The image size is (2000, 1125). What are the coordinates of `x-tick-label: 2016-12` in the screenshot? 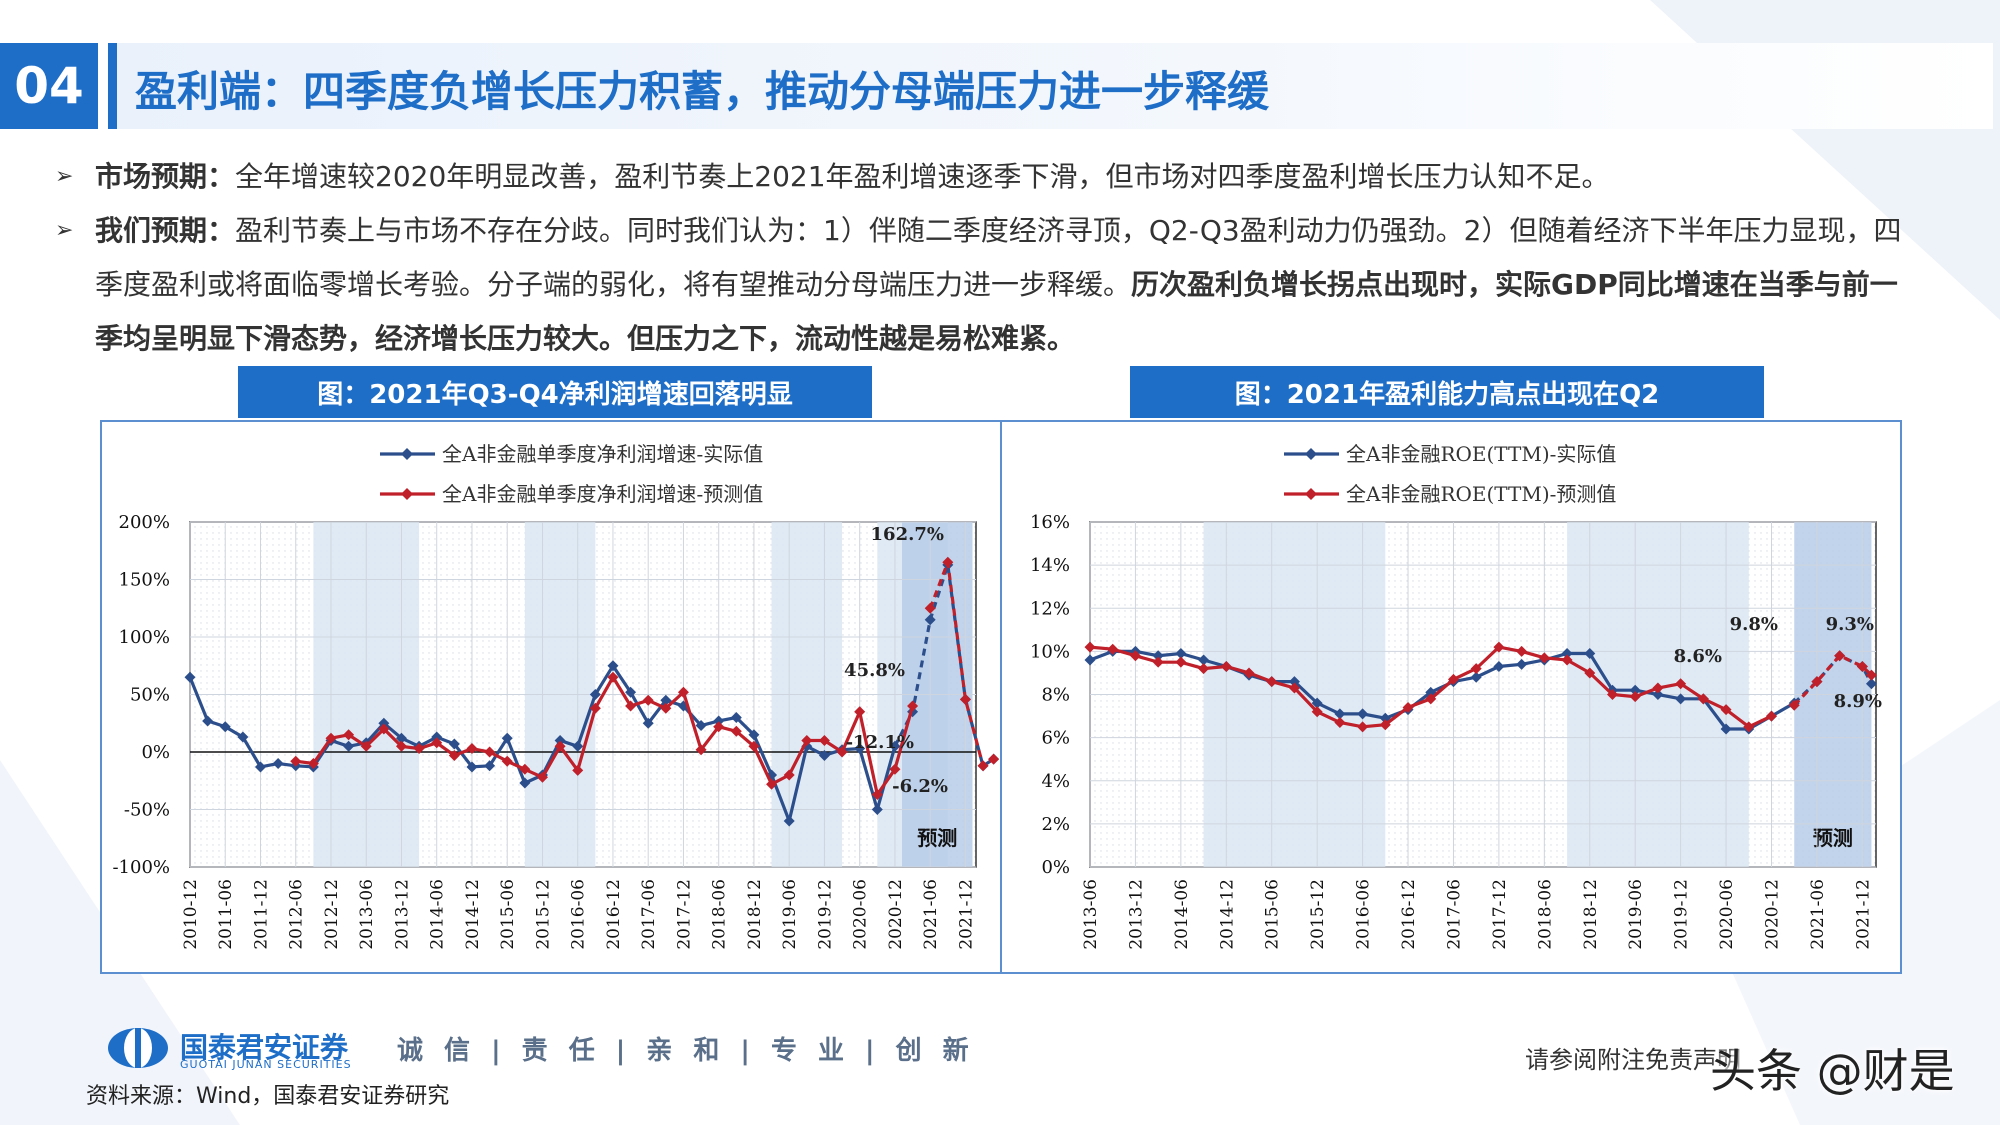 It's located at (614, 914).